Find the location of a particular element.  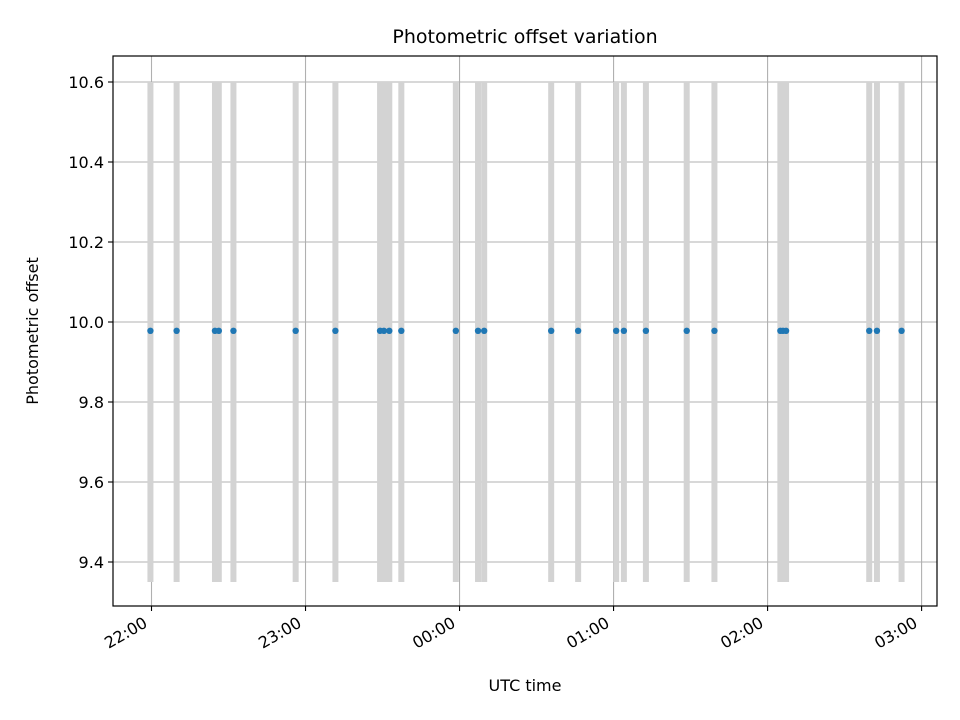

y-tick-label: 10.2 is located at coordinates (86, 242).